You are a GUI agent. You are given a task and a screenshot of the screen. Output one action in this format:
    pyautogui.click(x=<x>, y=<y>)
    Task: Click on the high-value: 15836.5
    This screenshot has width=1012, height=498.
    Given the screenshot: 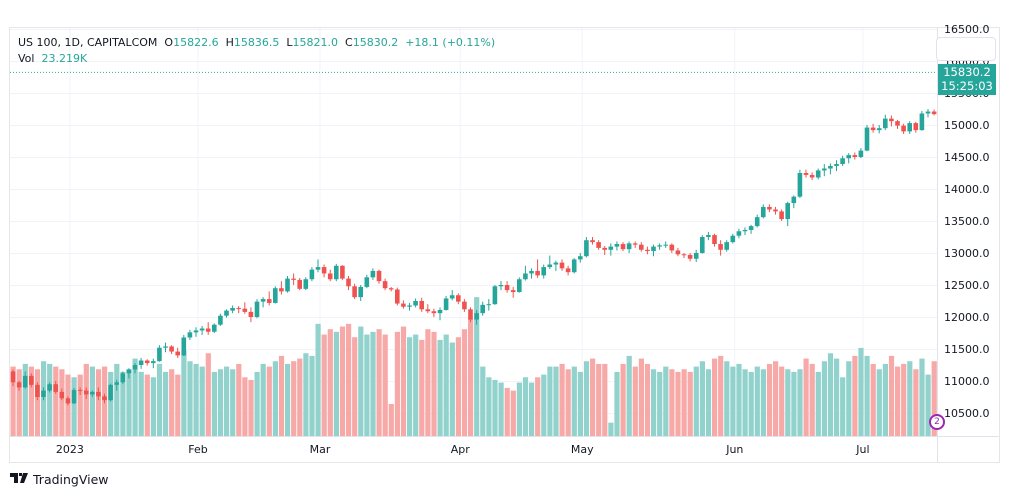 What is the action you would take?
    pyautogui.click(x=256, y=42)
    